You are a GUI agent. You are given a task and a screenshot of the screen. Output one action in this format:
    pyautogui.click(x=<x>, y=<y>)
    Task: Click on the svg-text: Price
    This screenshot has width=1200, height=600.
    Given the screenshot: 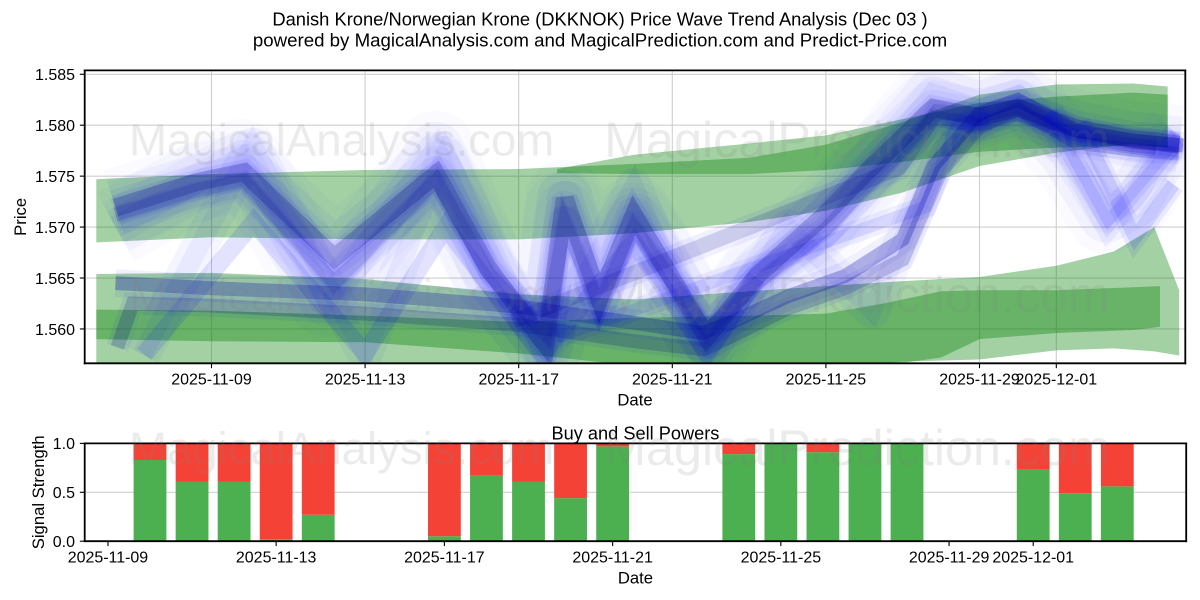 What is the action you would take?
    pyautogui.click(x=20, y=217)
    